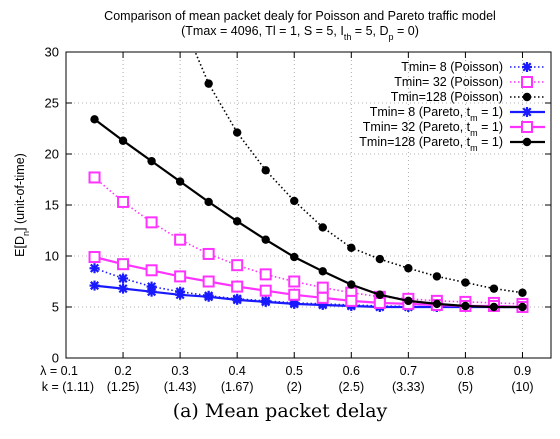 The height and width of the screenshot is (439, 560). Describe the element at coordinates (465, 371) in the screenshot. I see `x-tick-label: 0.8` at that location.